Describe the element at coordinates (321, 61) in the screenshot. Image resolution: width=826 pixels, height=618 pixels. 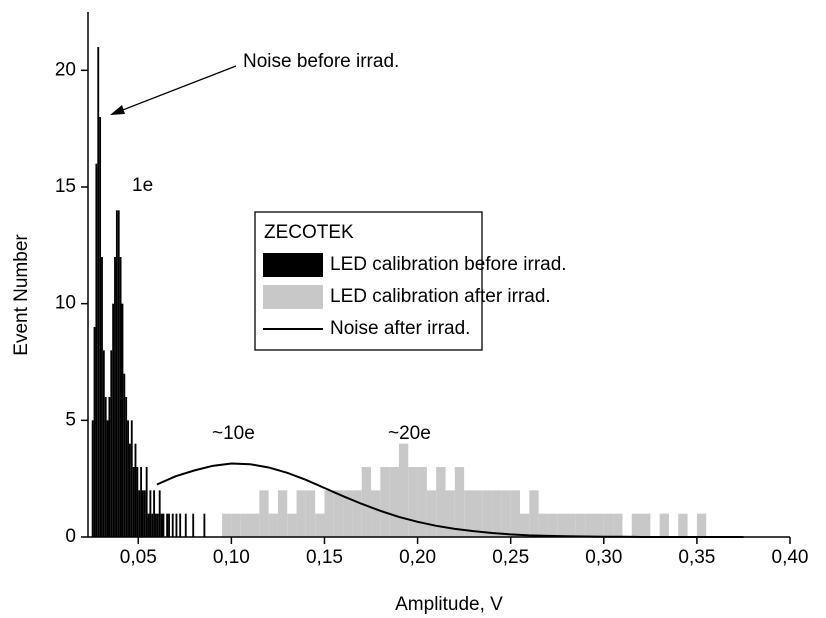
I see `annotation: Noise before irrad.` at that location.